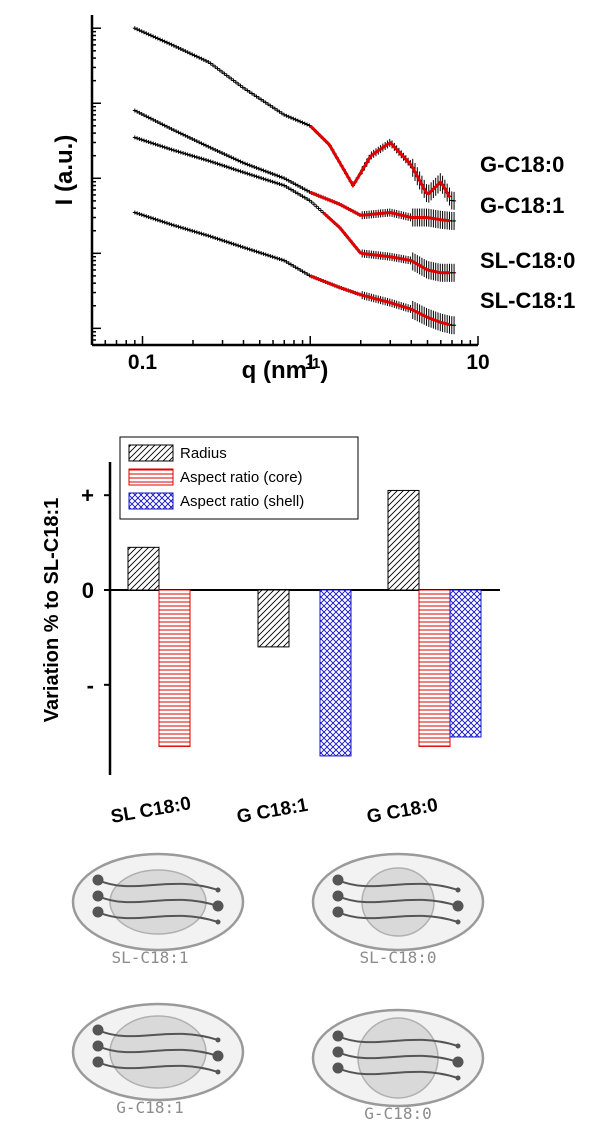 This screenshot has width=592, height=1147. I want to click on saxs-fit-line-SL-C18:1, so click(380, 300).